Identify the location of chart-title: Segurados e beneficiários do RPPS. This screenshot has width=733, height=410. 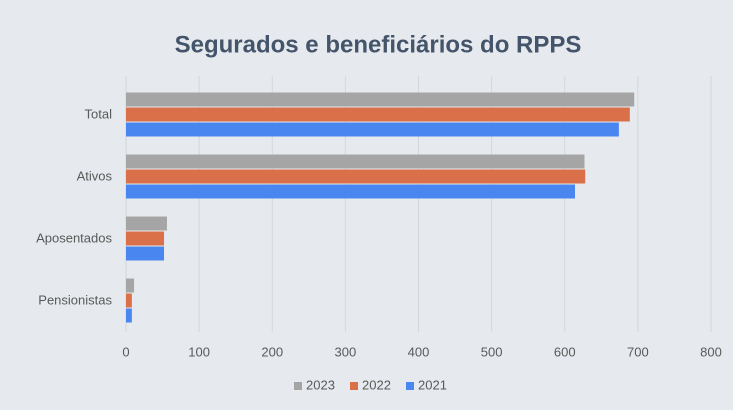
(378, 44).